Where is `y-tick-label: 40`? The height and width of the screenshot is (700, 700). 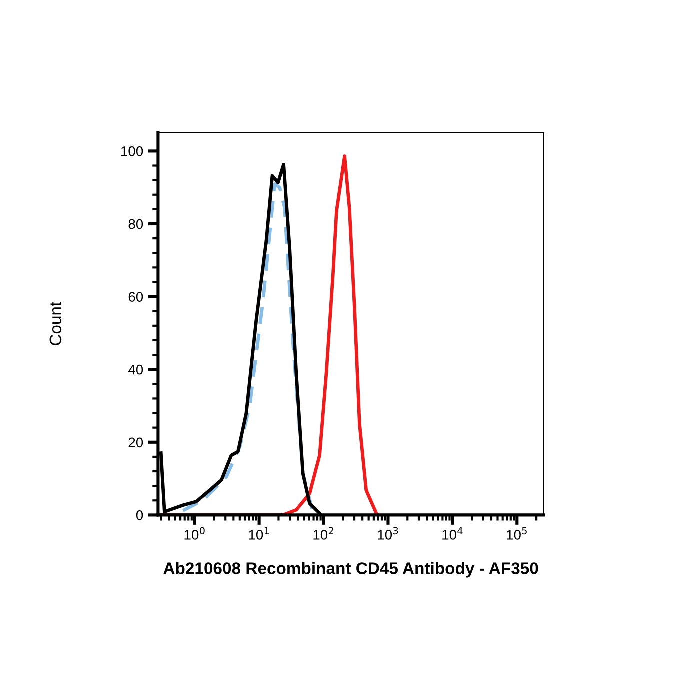
y-tick-label: 40 is located at coordinates (136, 369).